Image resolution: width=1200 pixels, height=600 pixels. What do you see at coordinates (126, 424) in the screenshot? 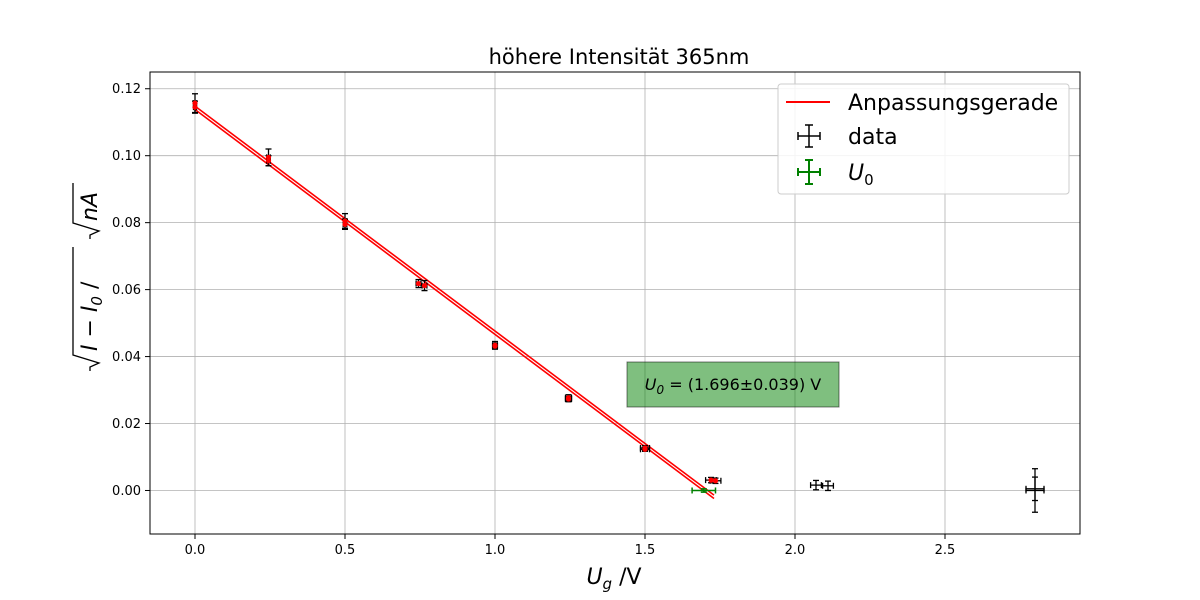
I see `y-tick-label: 0.02` at bounding box center [126, 424].